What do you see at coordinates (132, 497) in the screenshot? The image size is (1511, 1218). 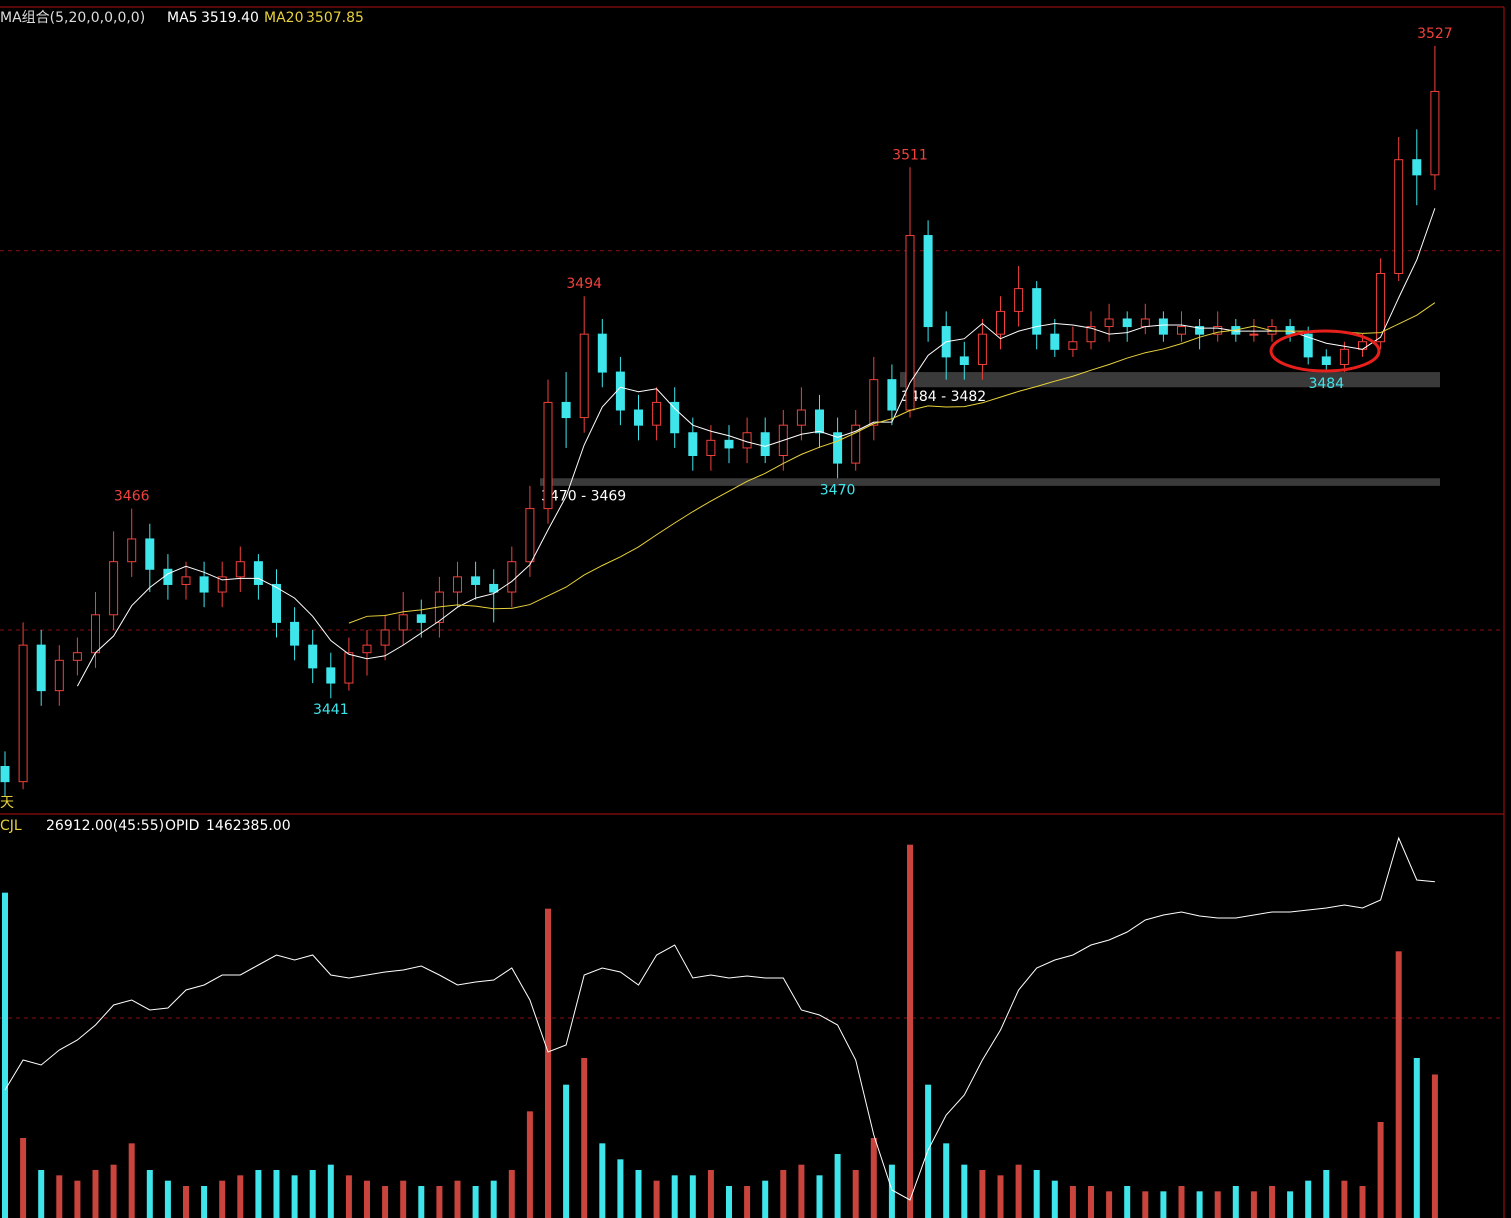 I see `extreme-label: 3466` at bounding box center [132, 497].